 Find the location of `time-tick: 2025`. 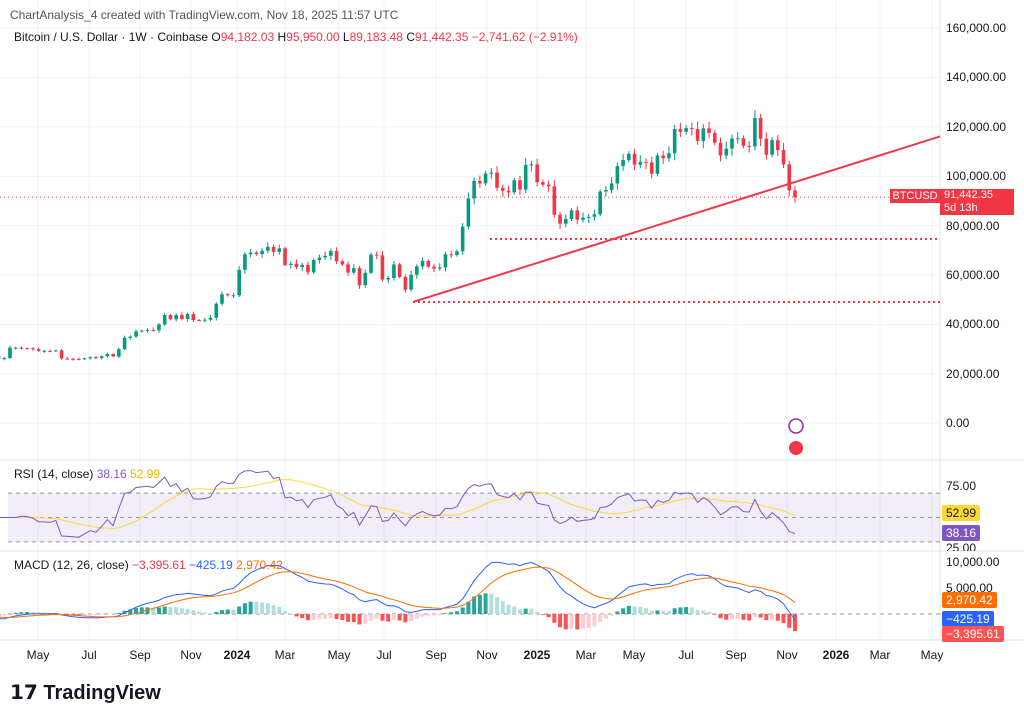

time-tick: 2025 is located at coordinates (537, 655).